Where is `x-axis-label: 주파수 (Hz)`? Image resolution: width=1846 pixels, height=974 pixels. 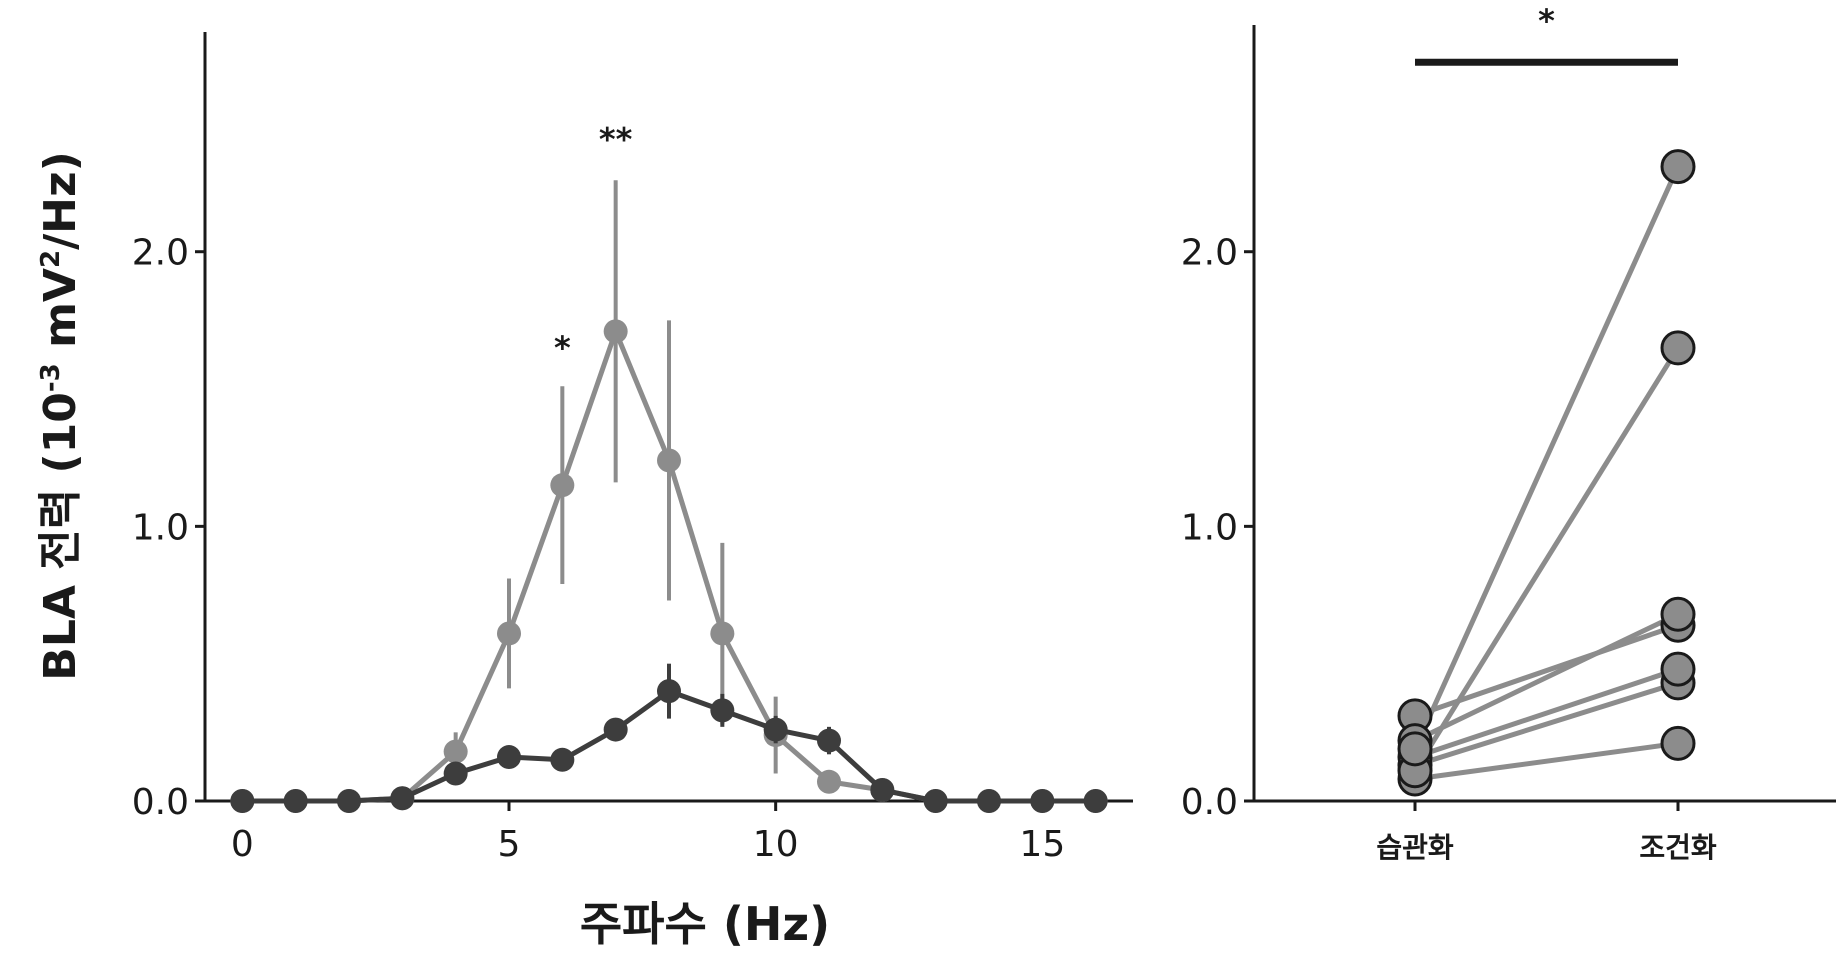
x-axis-label: 주파수 (Hz) is located at coordinates (705, 924).